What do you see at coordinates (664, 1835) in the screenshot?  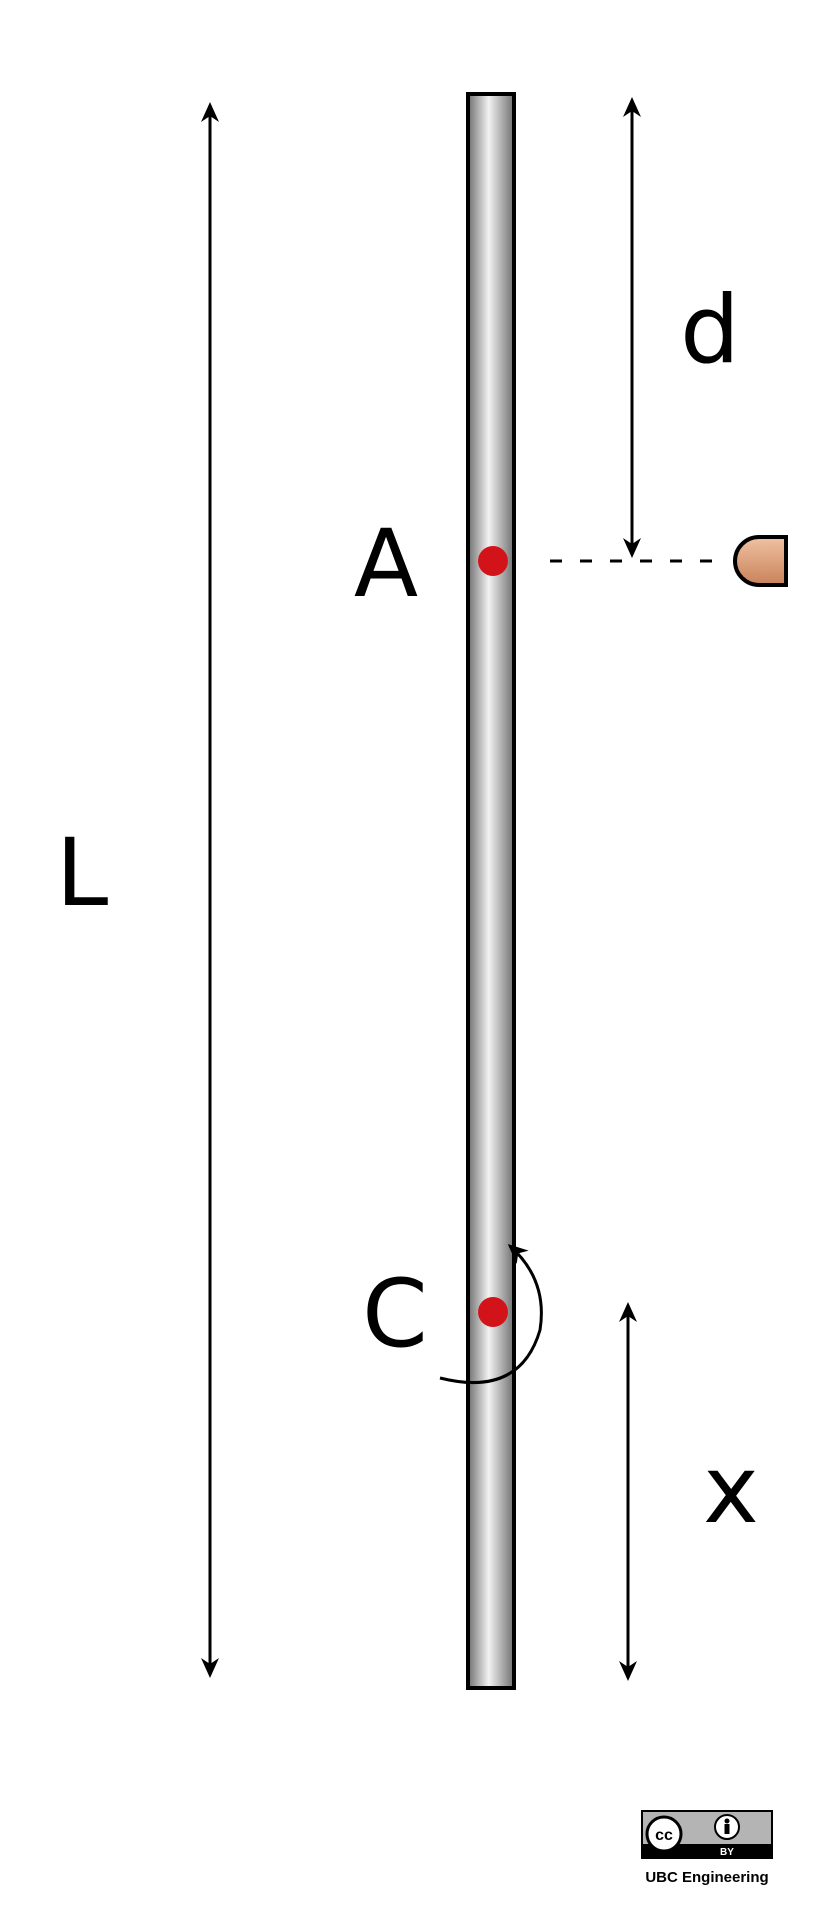 I see `cc-logo-text: cc` at bounding box center [664, 1835].